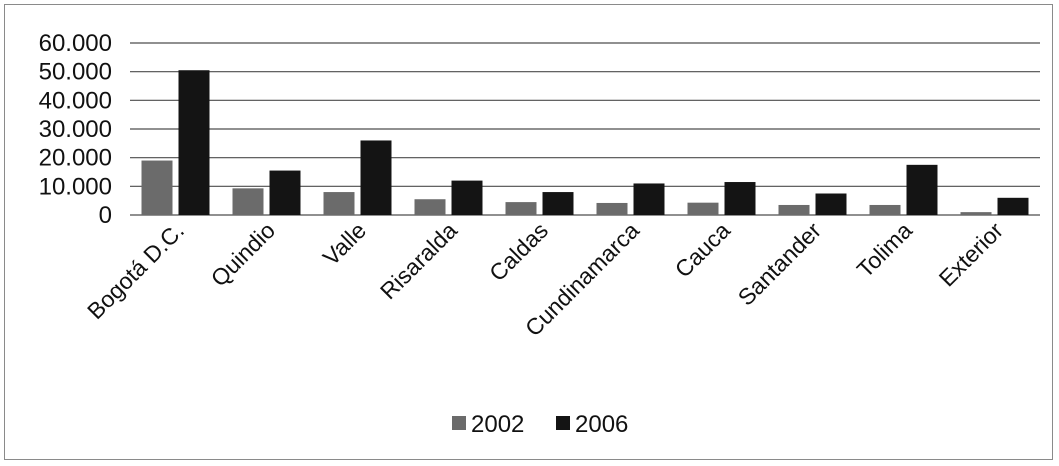  I want to click on y-tick-label: 10.000, so click(75, 186).